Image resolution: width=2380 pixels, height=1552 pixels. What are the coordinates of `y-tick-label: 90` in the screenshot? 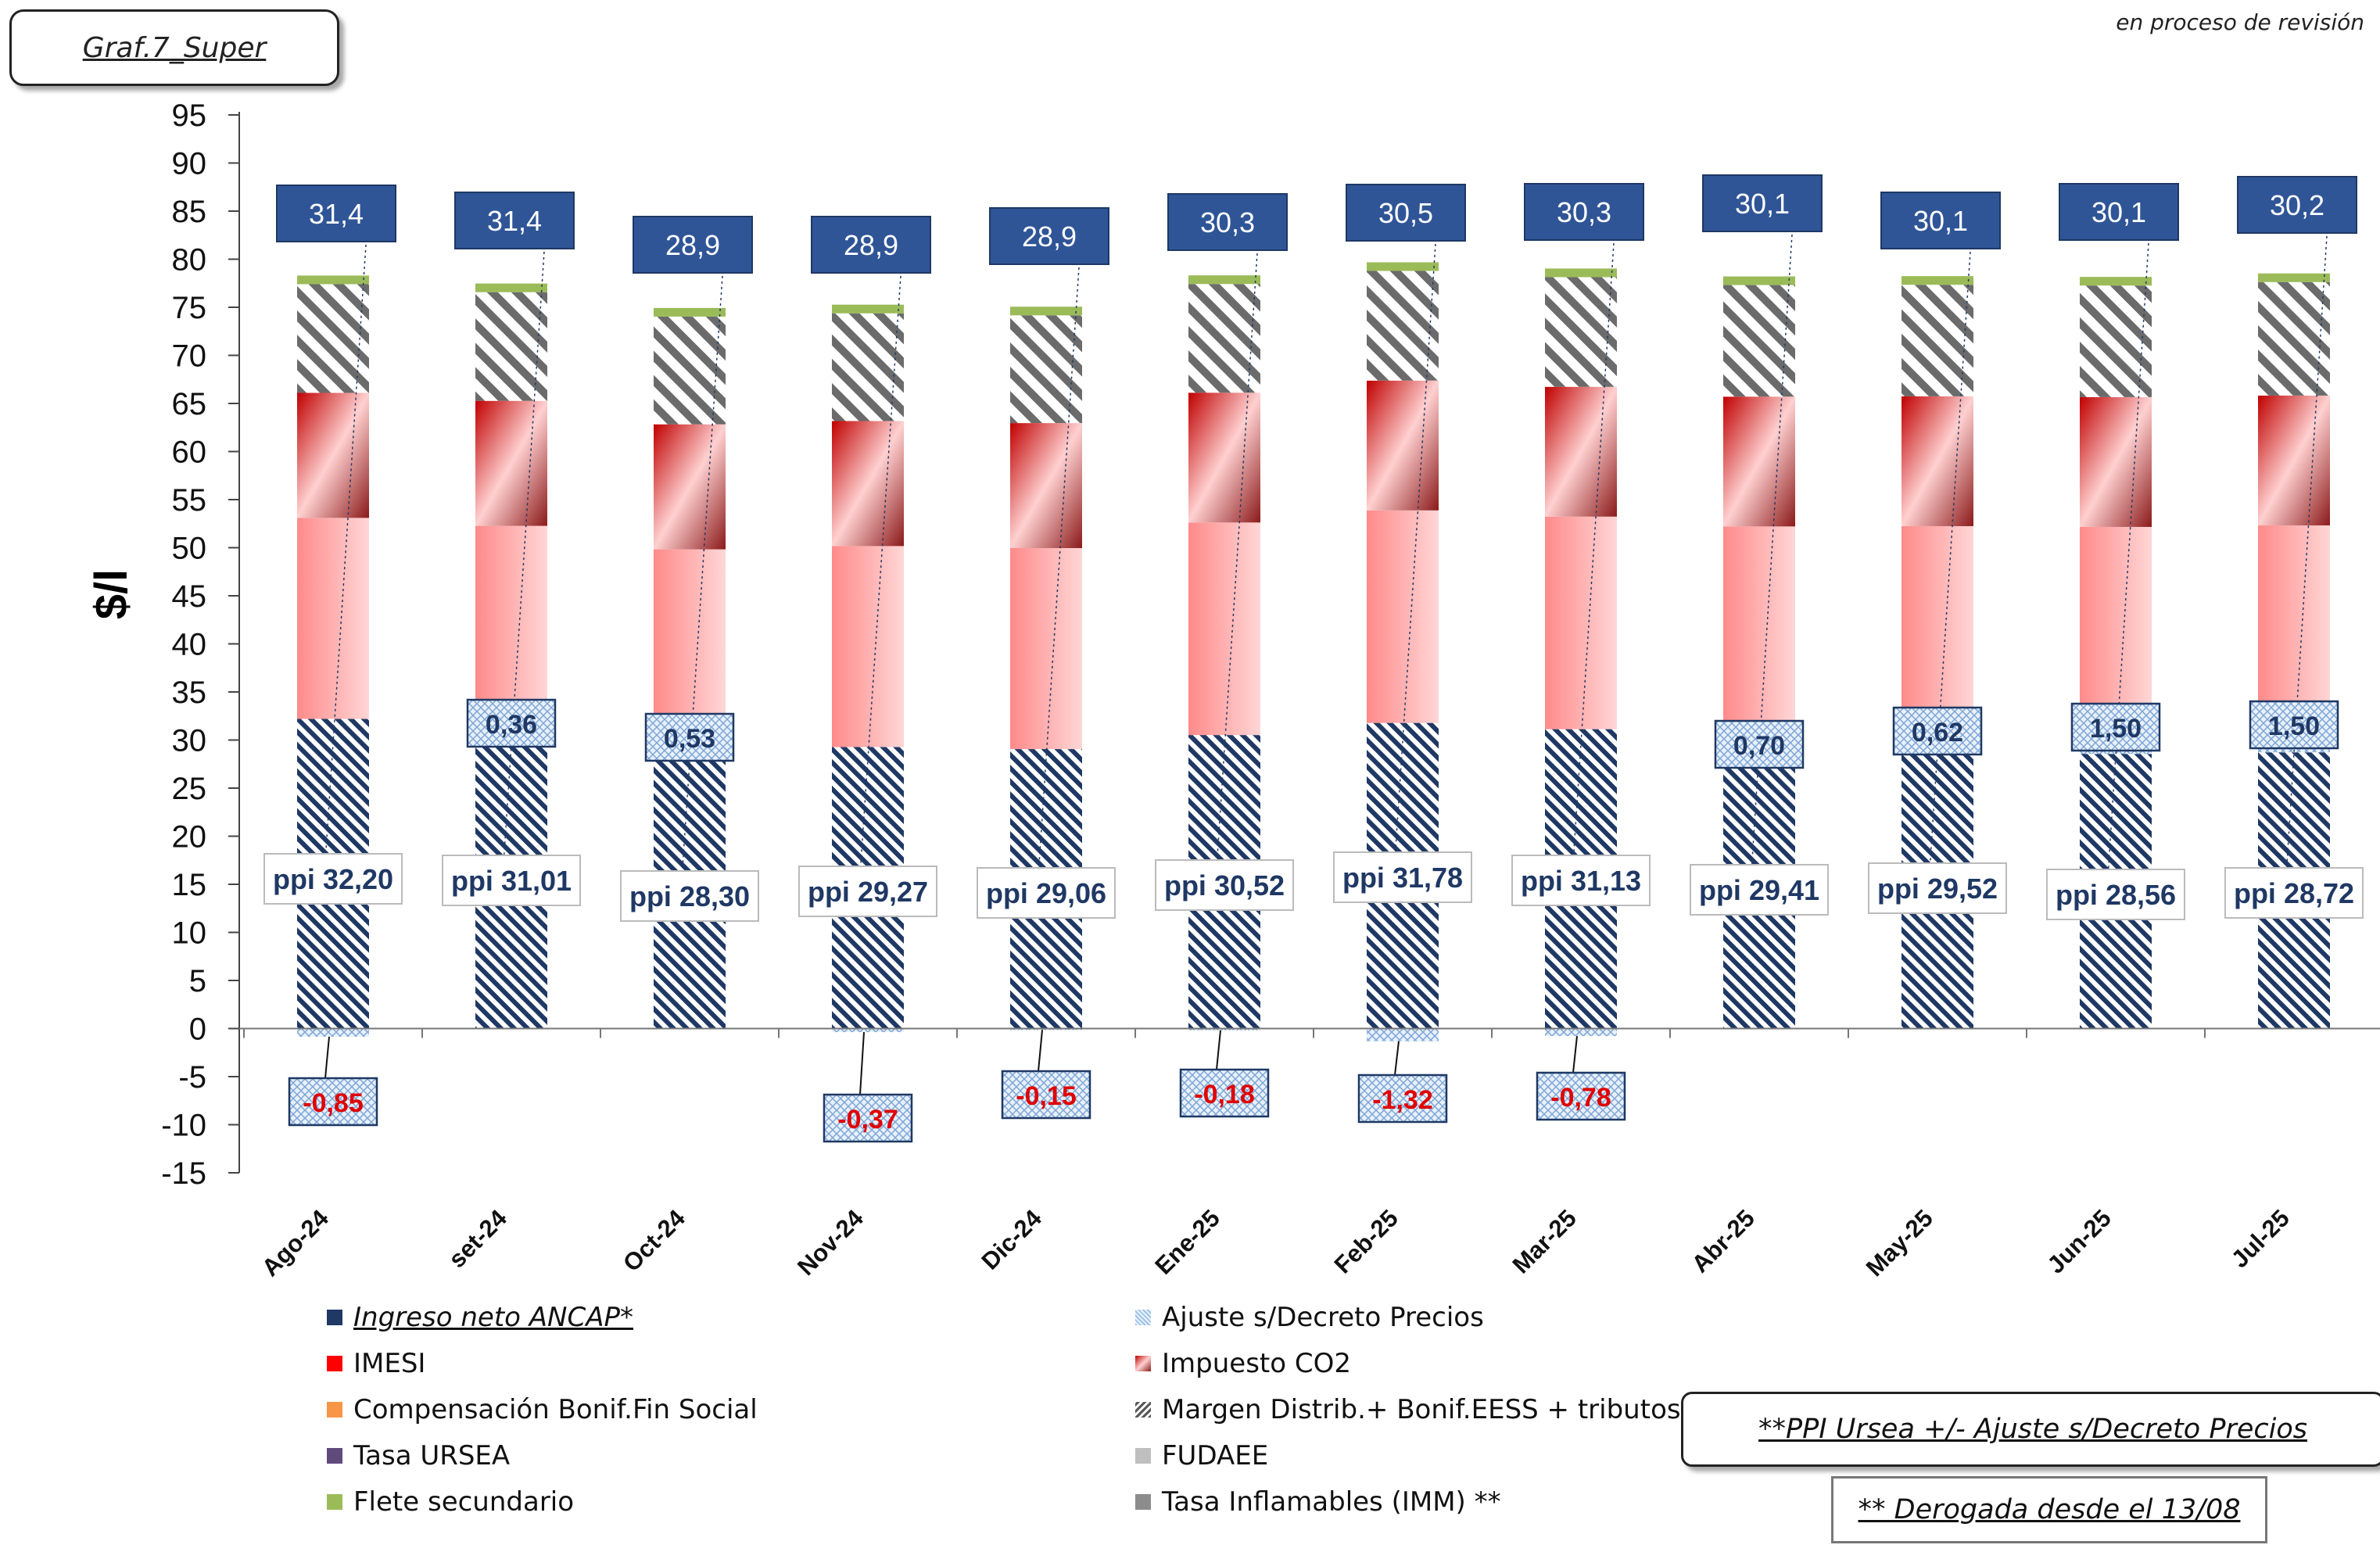 It's located at (189, 164).